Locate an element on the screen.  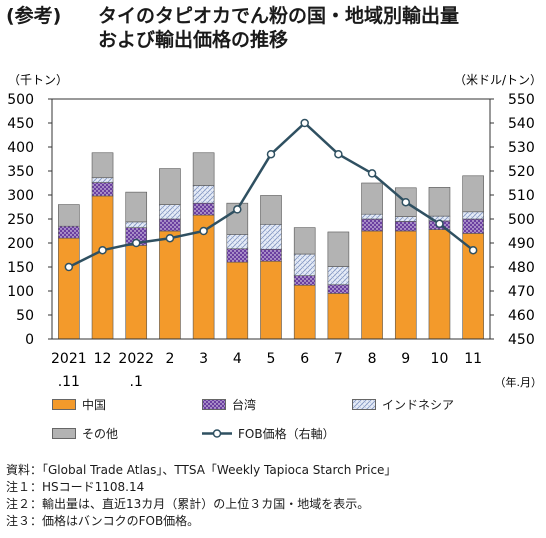
note-2: 注２：輸出量は、直近13カ月（累計）の上位３カ国・地域を表示。 is located at coordinates (188, 504).